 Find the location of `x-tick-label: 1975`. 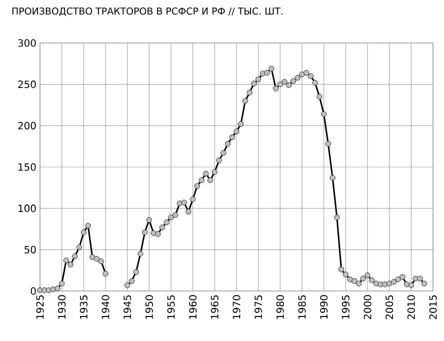

x-tick-label: 1975 is located at coordinates (258, 307).